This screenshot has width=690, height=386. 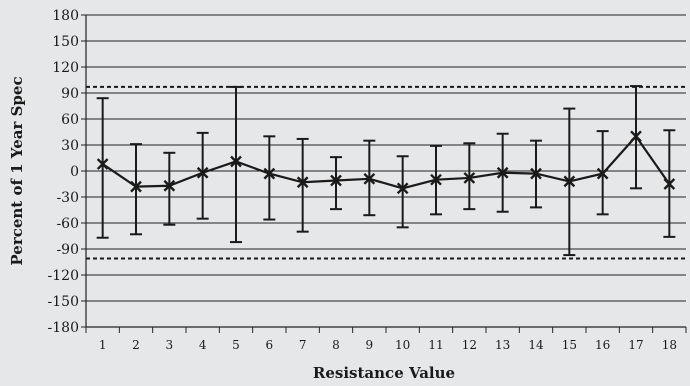 What do you see at coordinates (65, 16) in the screenshot?
I see `y-tick-label: 180` at bounding box center [65, 16].